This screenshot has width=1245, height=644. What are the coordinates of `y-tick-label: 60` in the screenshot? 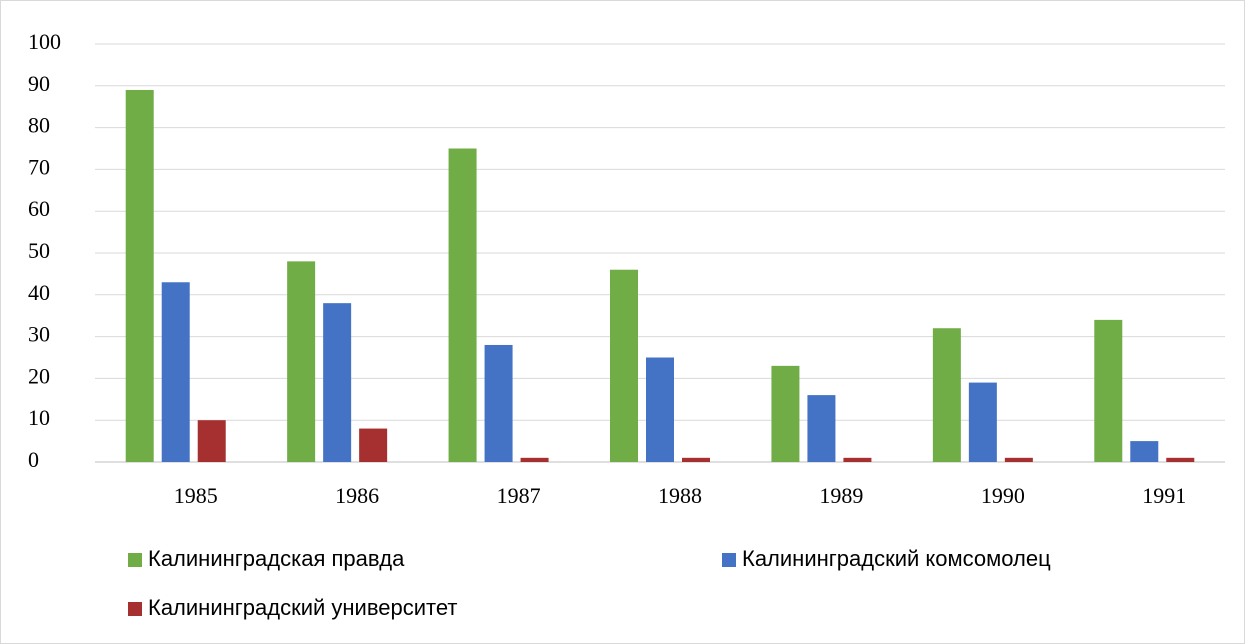 It's located at (39, 208).